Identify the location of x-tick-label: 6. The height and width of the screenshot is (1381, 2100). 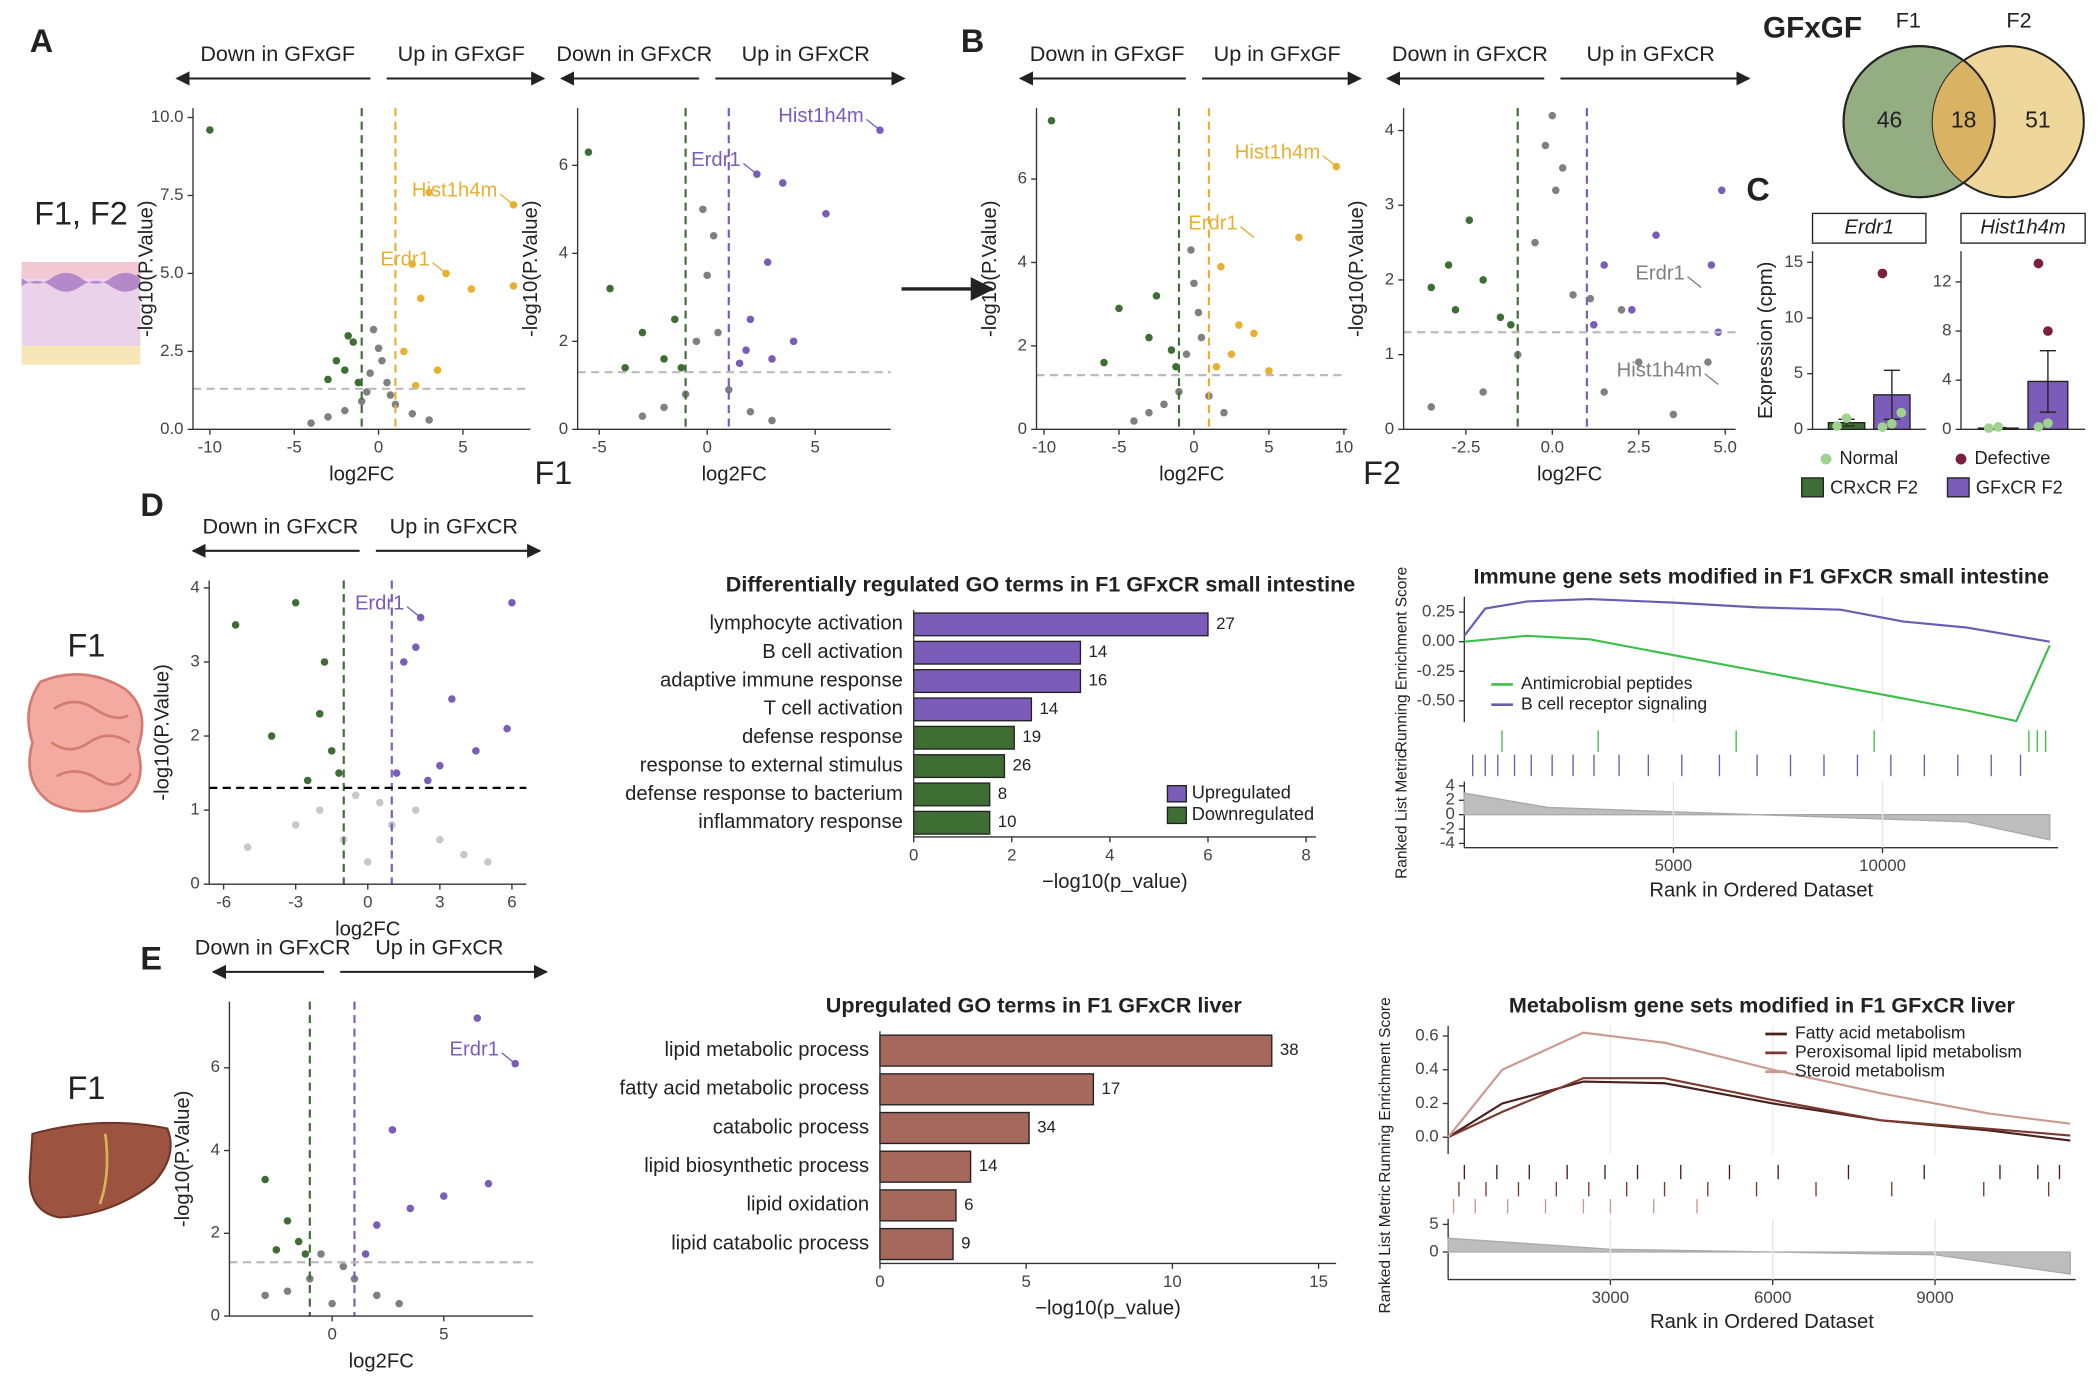
(511, 902).